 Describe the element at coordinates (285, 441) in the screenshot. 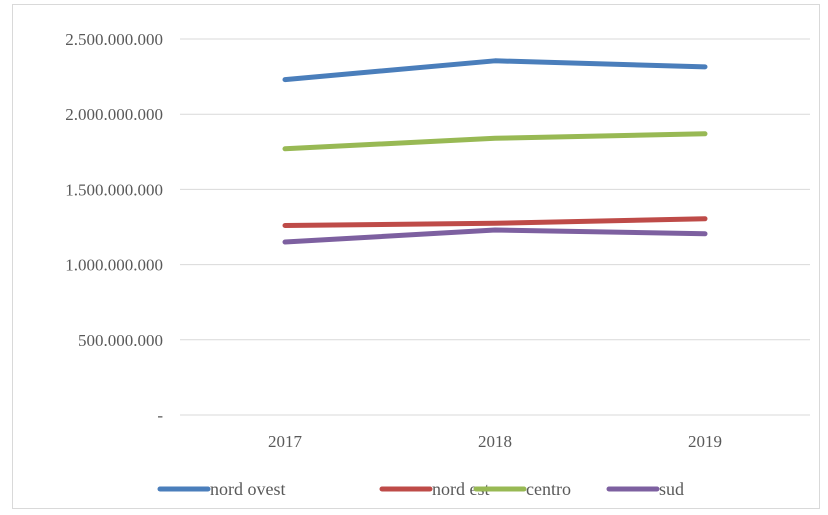

I see `x-tick-label: 2017` at that location.